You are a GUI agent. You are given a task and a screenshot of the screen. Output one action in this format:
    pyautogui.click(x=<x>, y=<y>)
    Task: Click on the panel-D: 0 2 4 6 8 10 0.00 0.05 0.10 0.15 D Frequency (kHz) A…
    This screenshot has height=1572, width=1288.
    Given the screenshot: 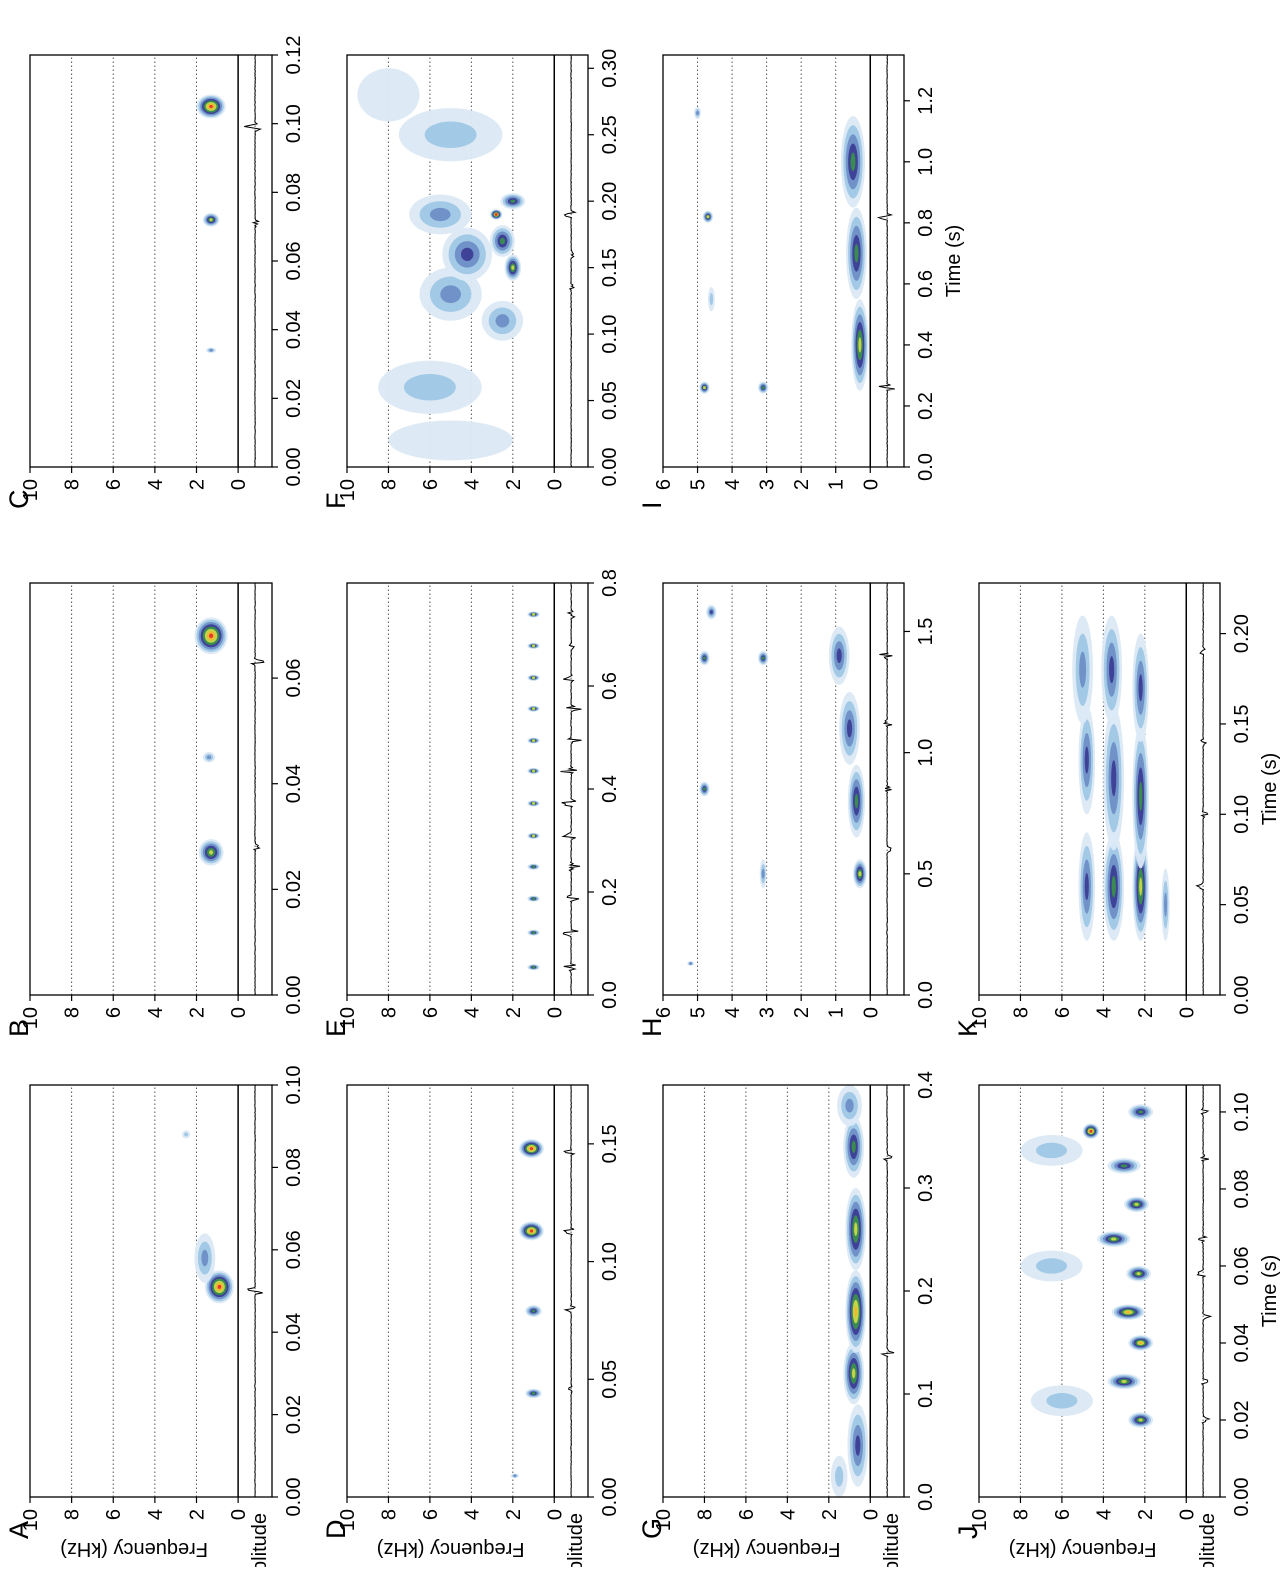 What is the action you would take?
    pyautogui.click(x=471, y=1328)
    